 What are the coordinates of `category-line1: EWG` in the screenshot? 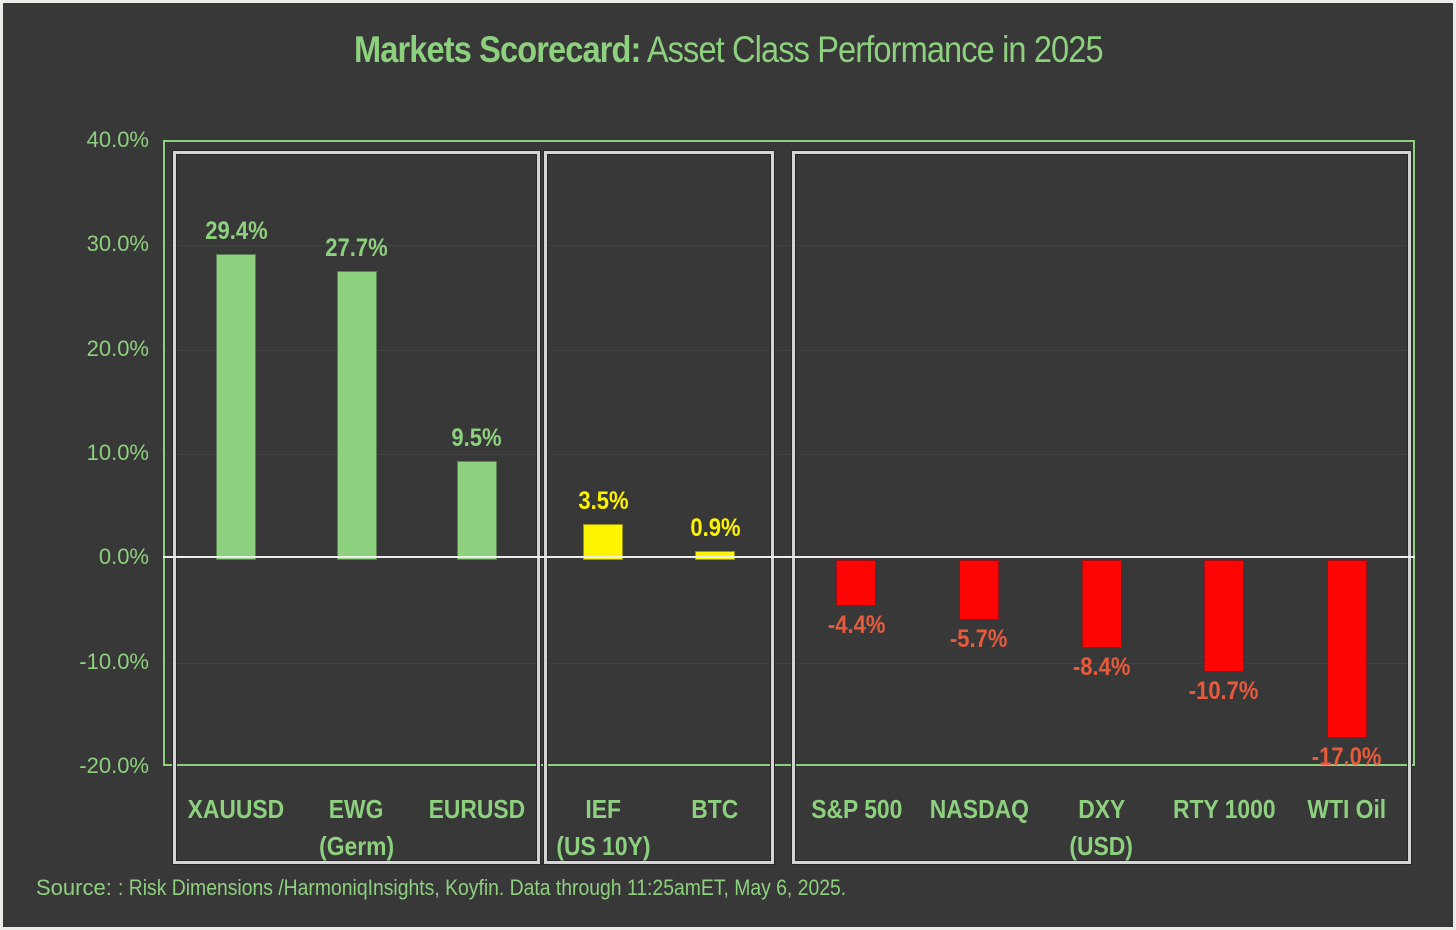 It's located at (356, 809).